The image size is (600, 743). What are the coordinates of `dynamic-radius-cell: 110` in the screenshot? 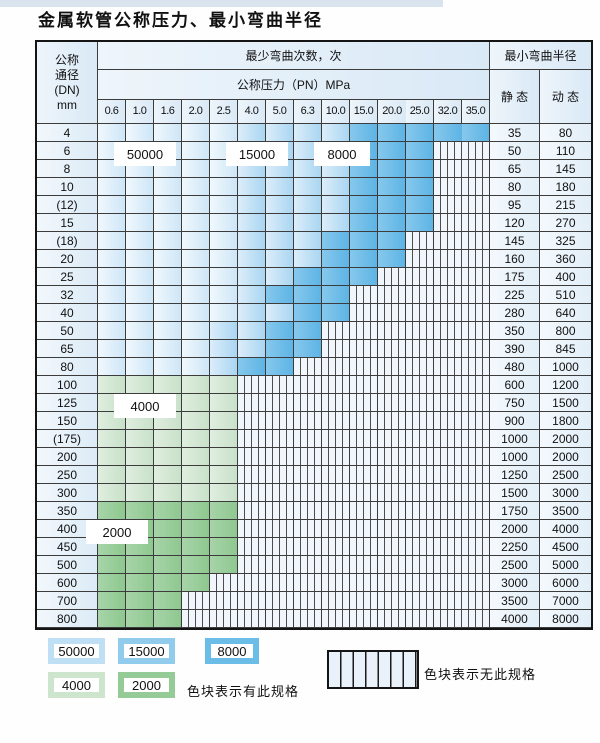 It's located at (565, 151).